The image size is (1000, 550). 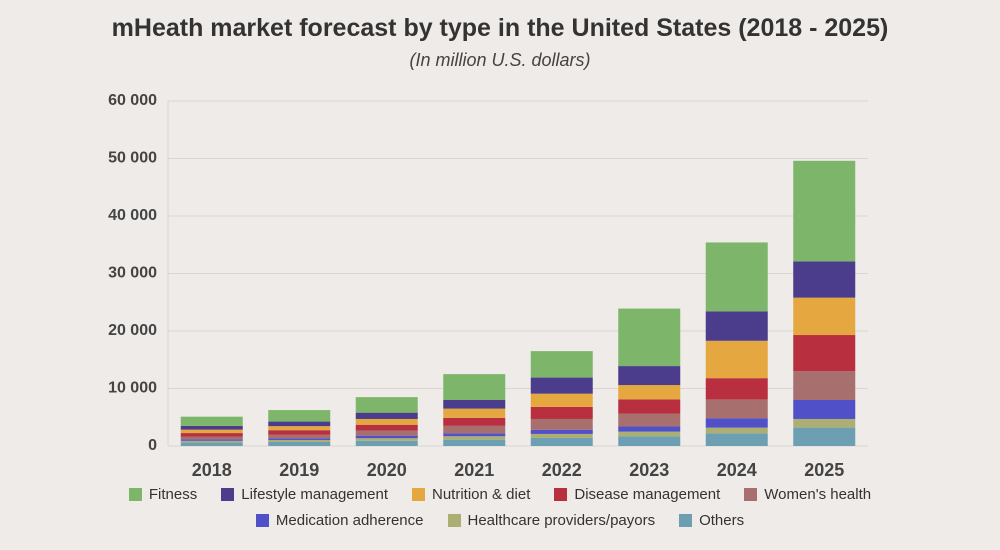 I want to click on y-tick-label: 30 000, so click(x=132, y=273).